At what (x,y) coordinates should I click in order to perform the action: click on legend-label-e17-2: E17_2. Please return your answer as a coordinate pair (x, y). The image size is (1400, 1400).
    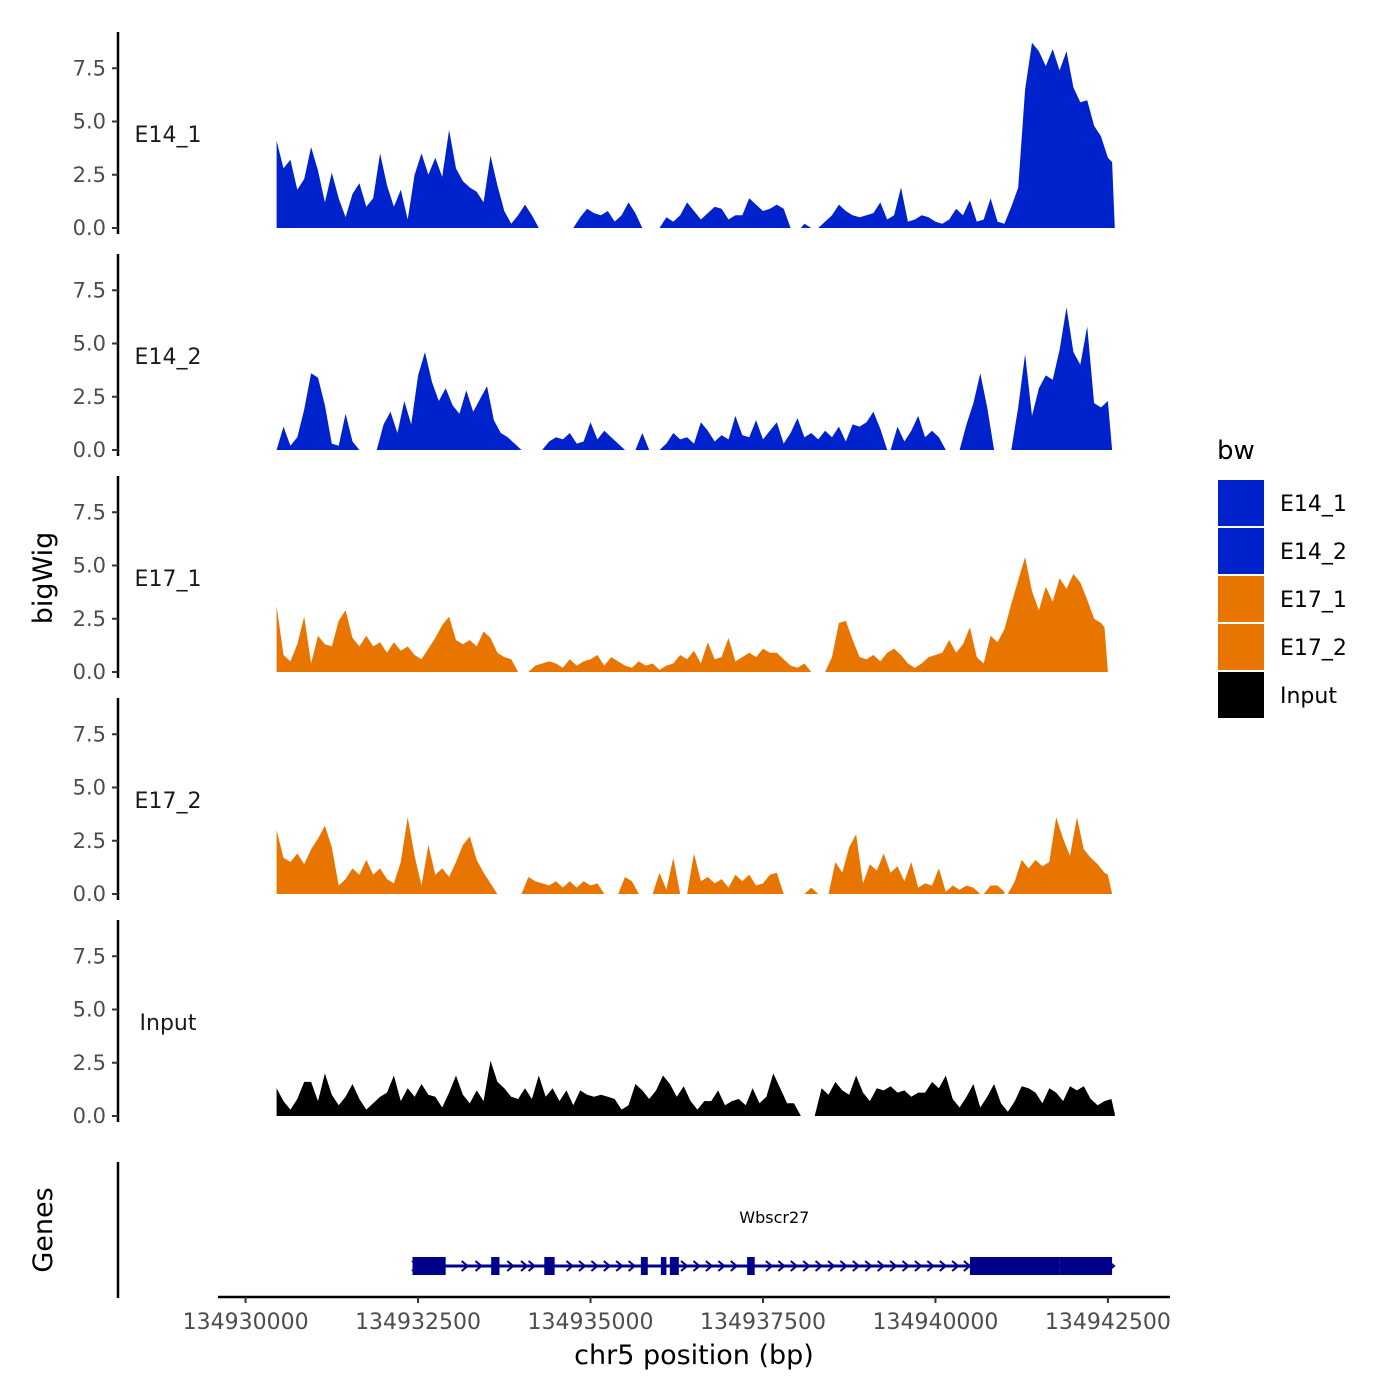
    Looking at the image, I should click on (1313, 648).